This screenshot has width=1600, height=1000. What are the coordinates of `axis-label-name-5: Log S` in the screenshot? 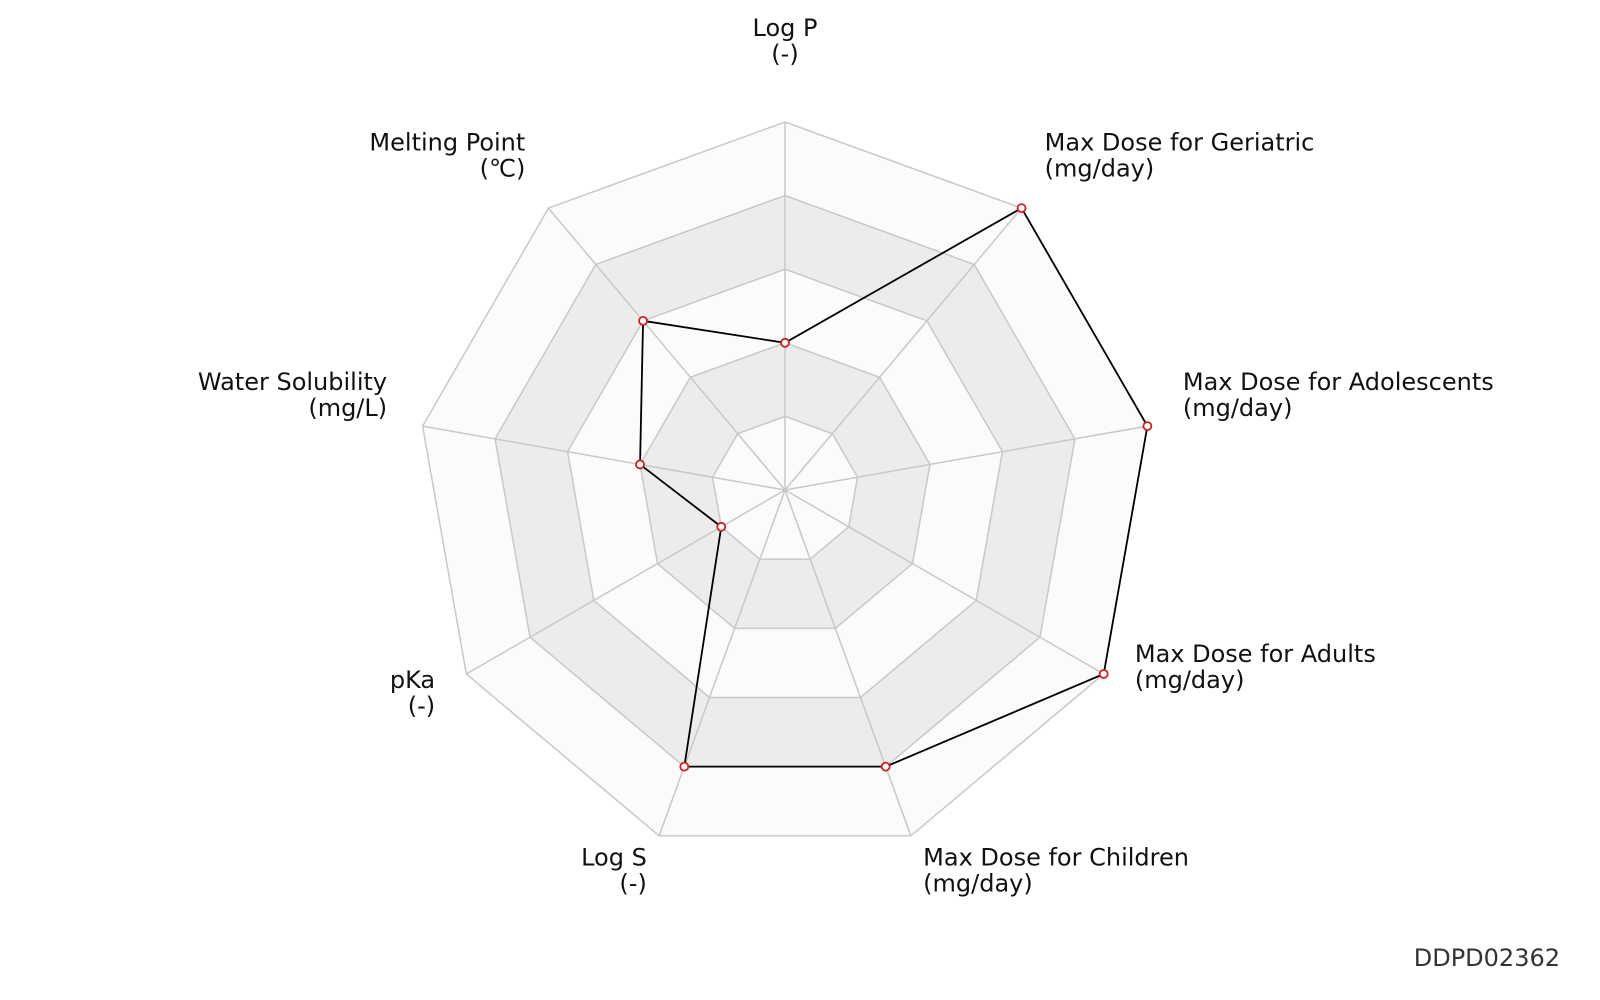 It's located at (614, 858).